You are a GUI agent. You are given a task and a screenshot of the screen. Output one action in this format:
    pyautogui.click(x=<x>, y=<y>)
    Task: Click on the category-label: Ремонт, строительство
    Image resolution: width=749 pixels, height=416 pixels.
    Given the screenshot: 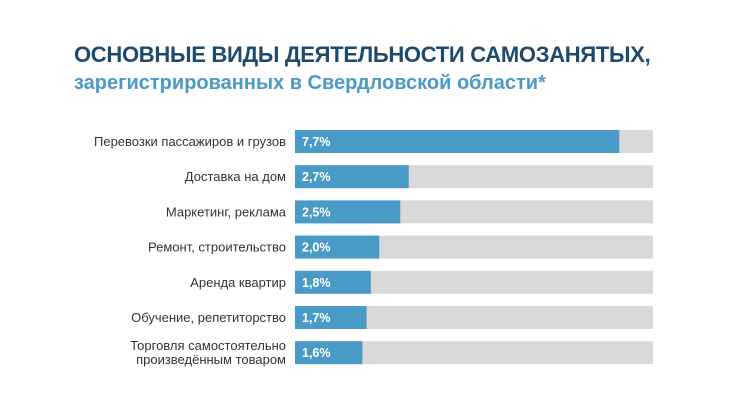 What is the action you would take?
    pyautogui.click(x=217, y=247)
    